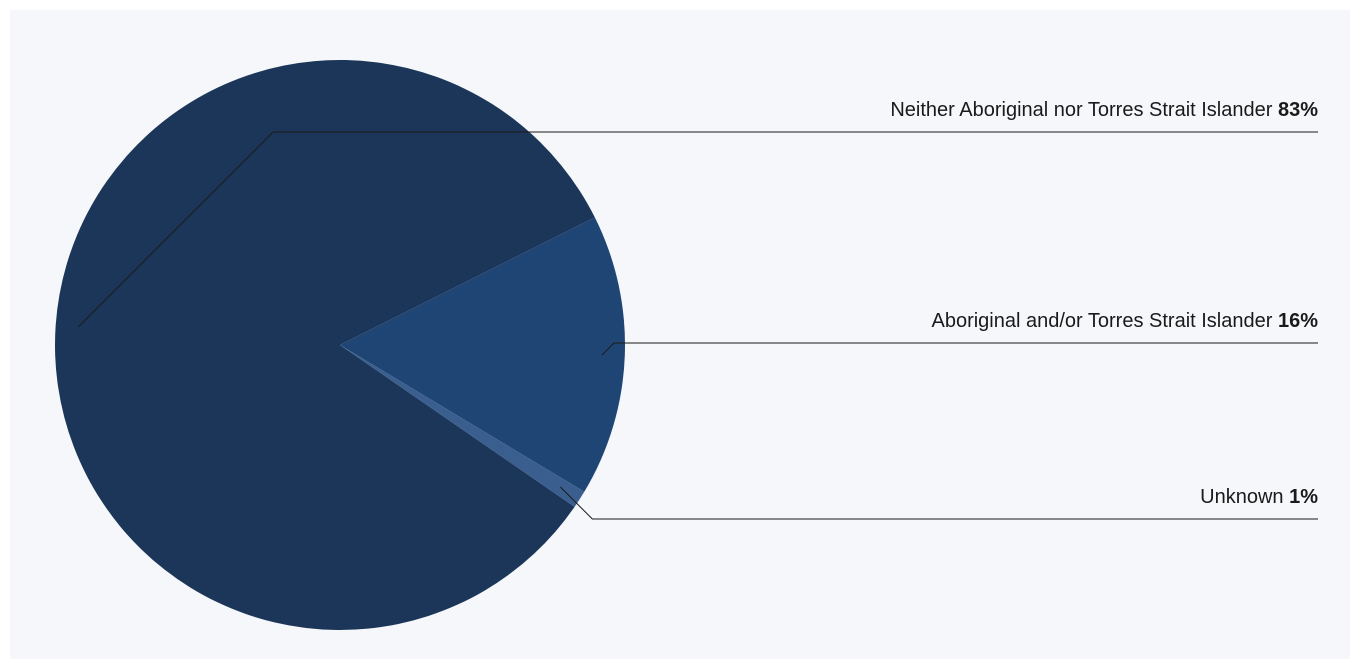 This screenshot has width=1360, height=669. I want to click on value-label: 16%, so click(1298, 321).